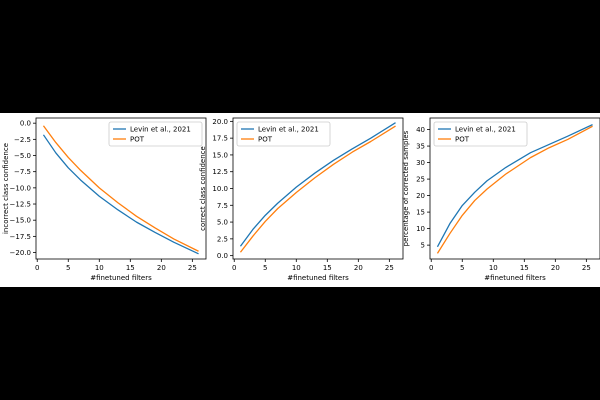 This screenshot has width=600, height=400. Describe the element at coordinates (203, 188) in the screenshot. I see `y-axis-label: correct class confidence` at that location.